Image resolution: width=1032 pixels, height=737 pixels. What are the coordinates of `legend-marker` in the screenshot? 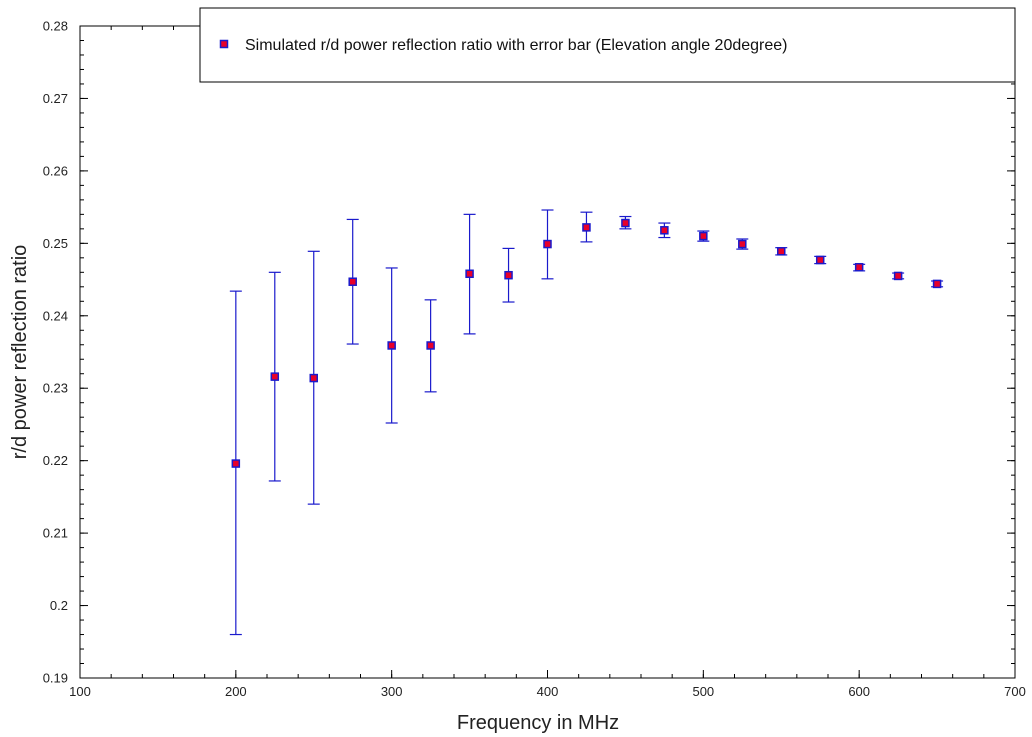 It's located at (224, 44).